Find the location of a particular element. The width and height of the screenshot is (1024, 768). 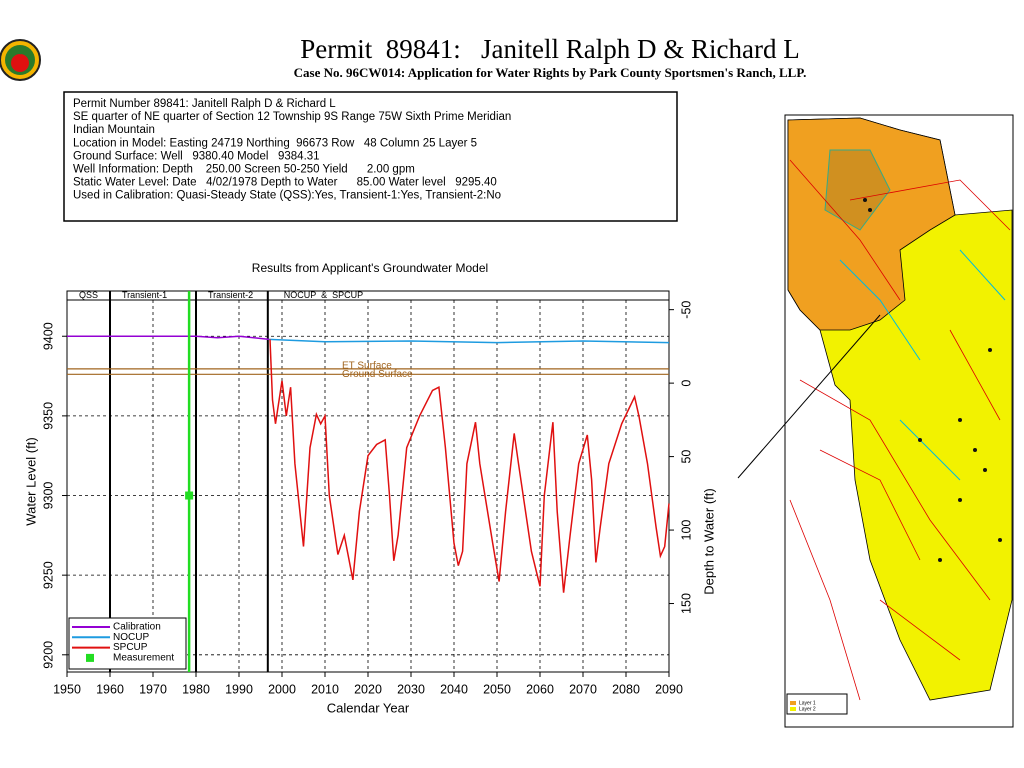

x-tick-label: 2010 is located at coordinates (325, 689).